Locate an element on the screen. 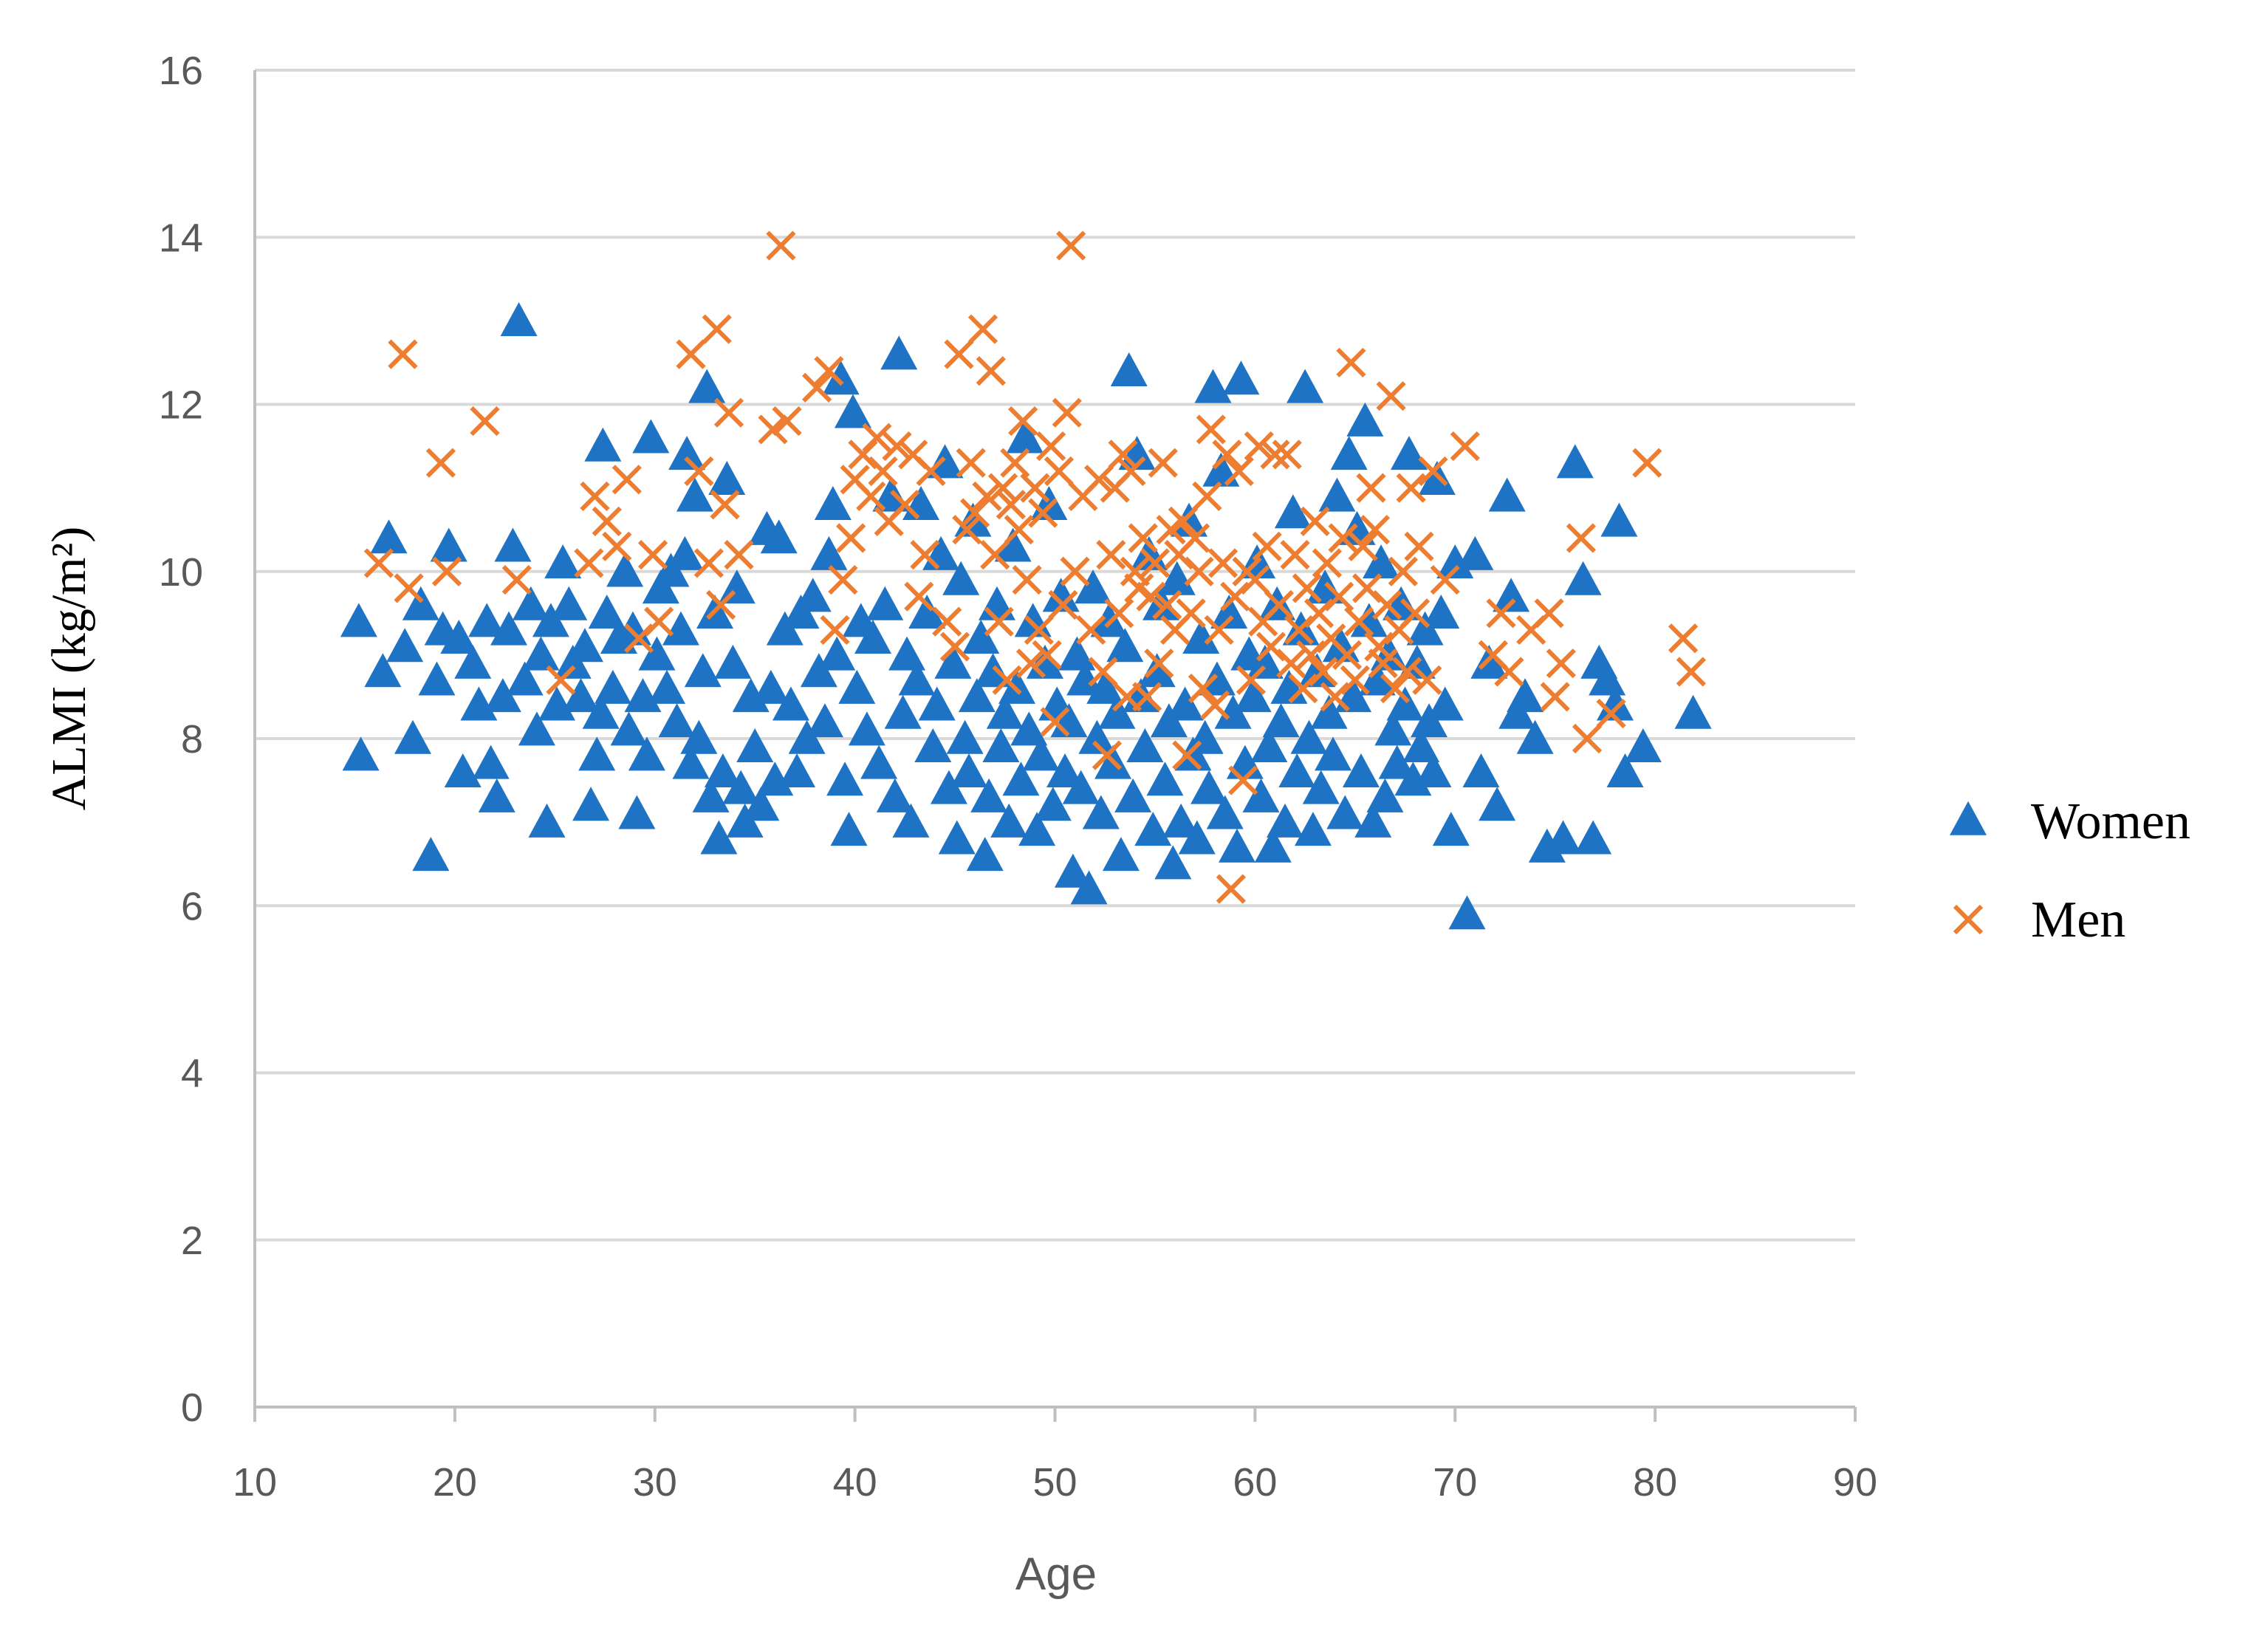 This screenshot has height=1636, width=2268. x-axis-title: Age is located at coordinates (1056, 1574).